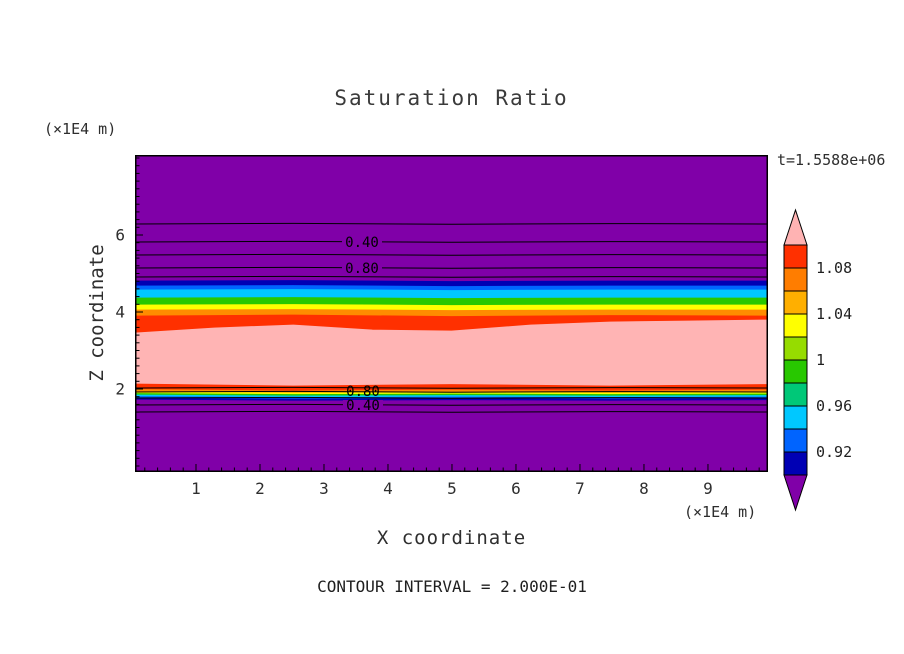 The width and height of the screenshot is (904, 654). Describe the element at coordinates (834, 314) in the screenshot. I see `colorbar-label: 1.04` at that location.